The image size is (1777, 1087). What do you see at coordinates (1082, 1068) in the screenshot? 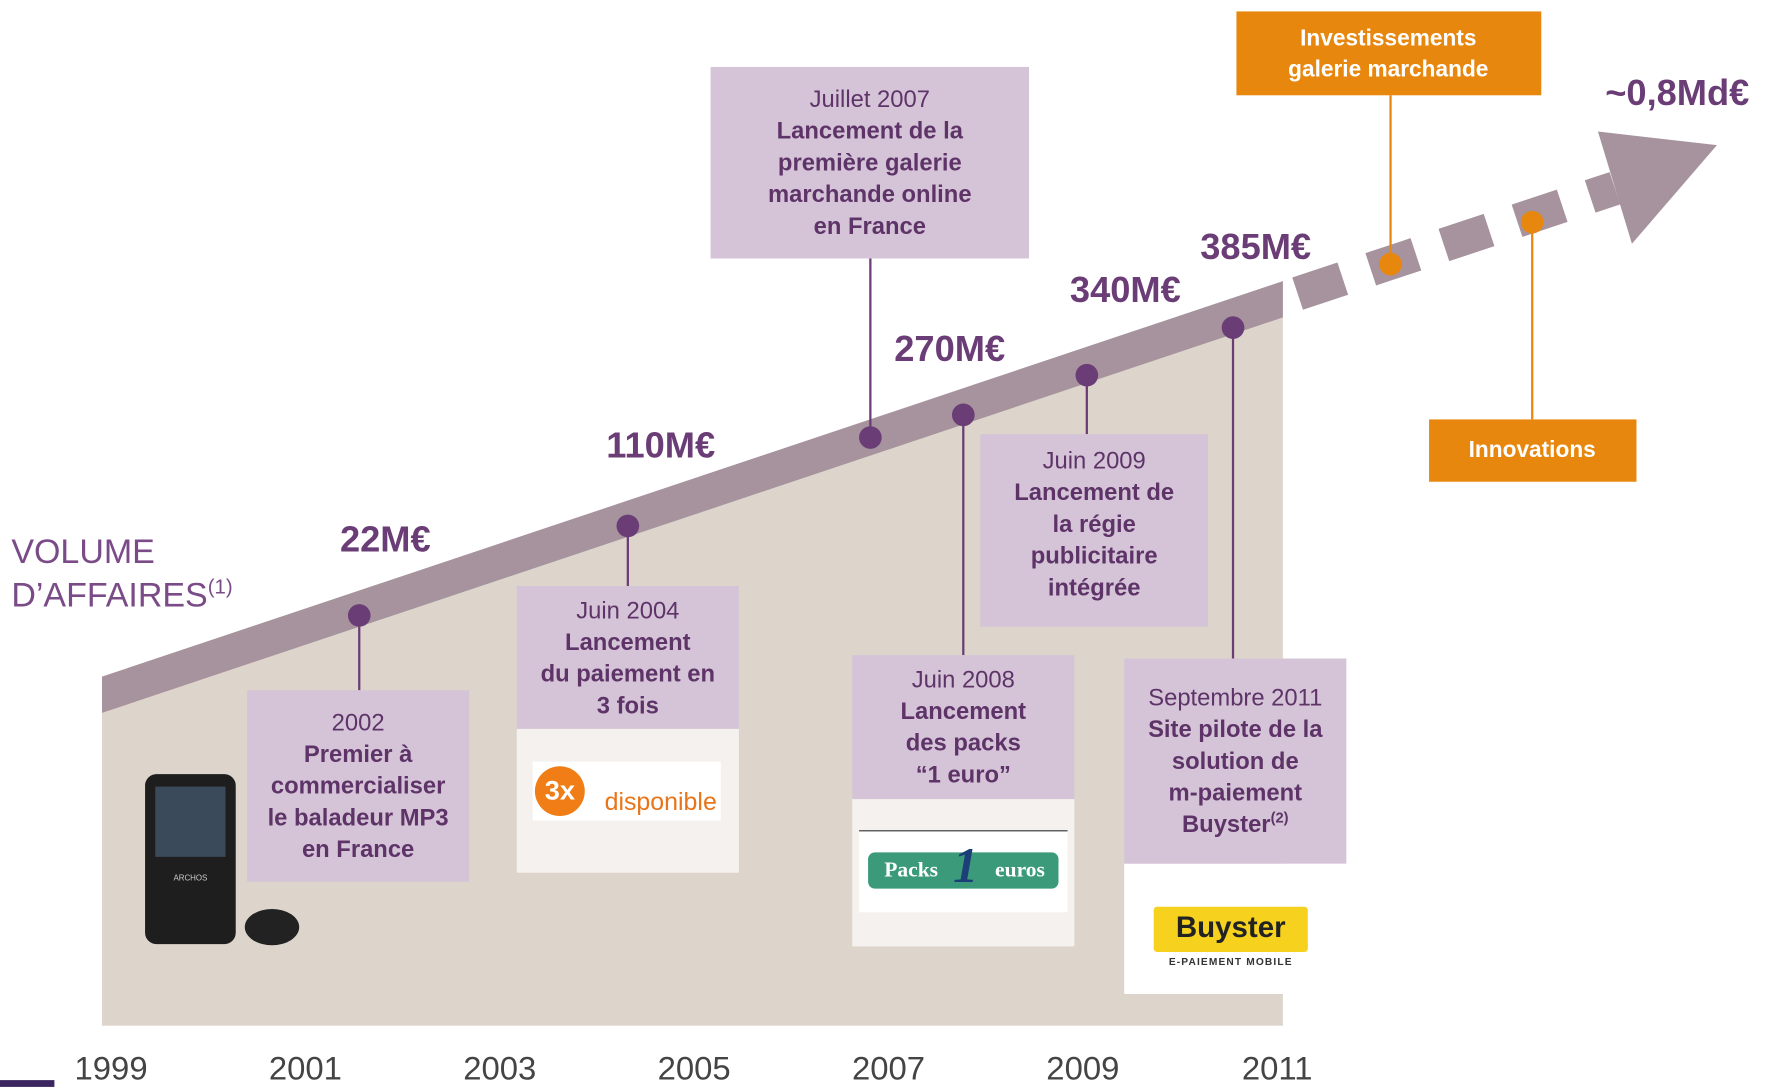
I see `year-label: 2009` at bounding box center [1082, 1068].